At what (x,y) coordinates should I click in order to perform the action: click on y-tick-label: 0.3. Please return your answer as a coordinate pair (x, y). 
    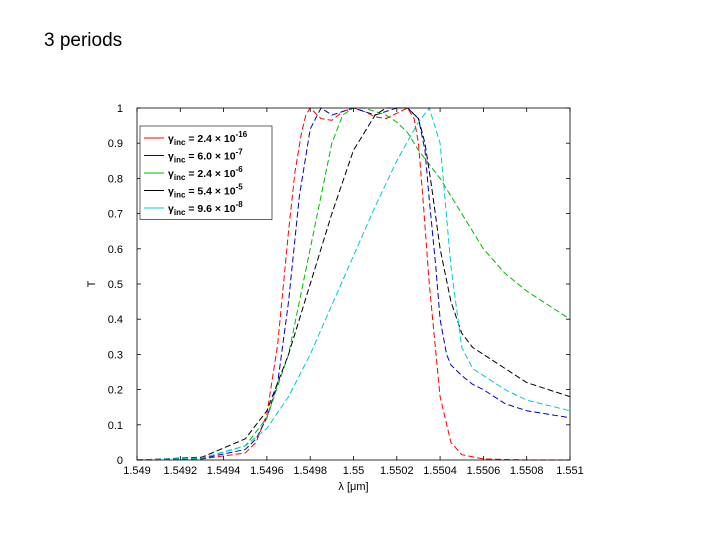
    Looking at the image, I should click on (115, 355).